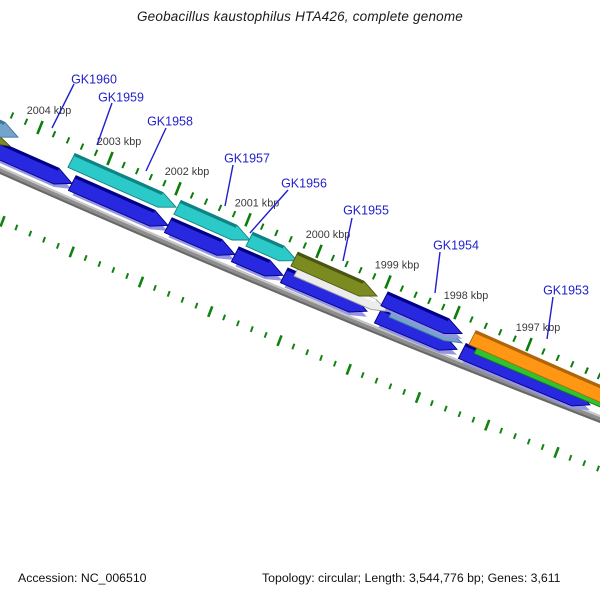 The width and height of the screenshot is (600, 600). What do you see at coordinates (121, 98) in the screenshot?
I see `gene-label: GK1959` at bounding box center [121, 98].